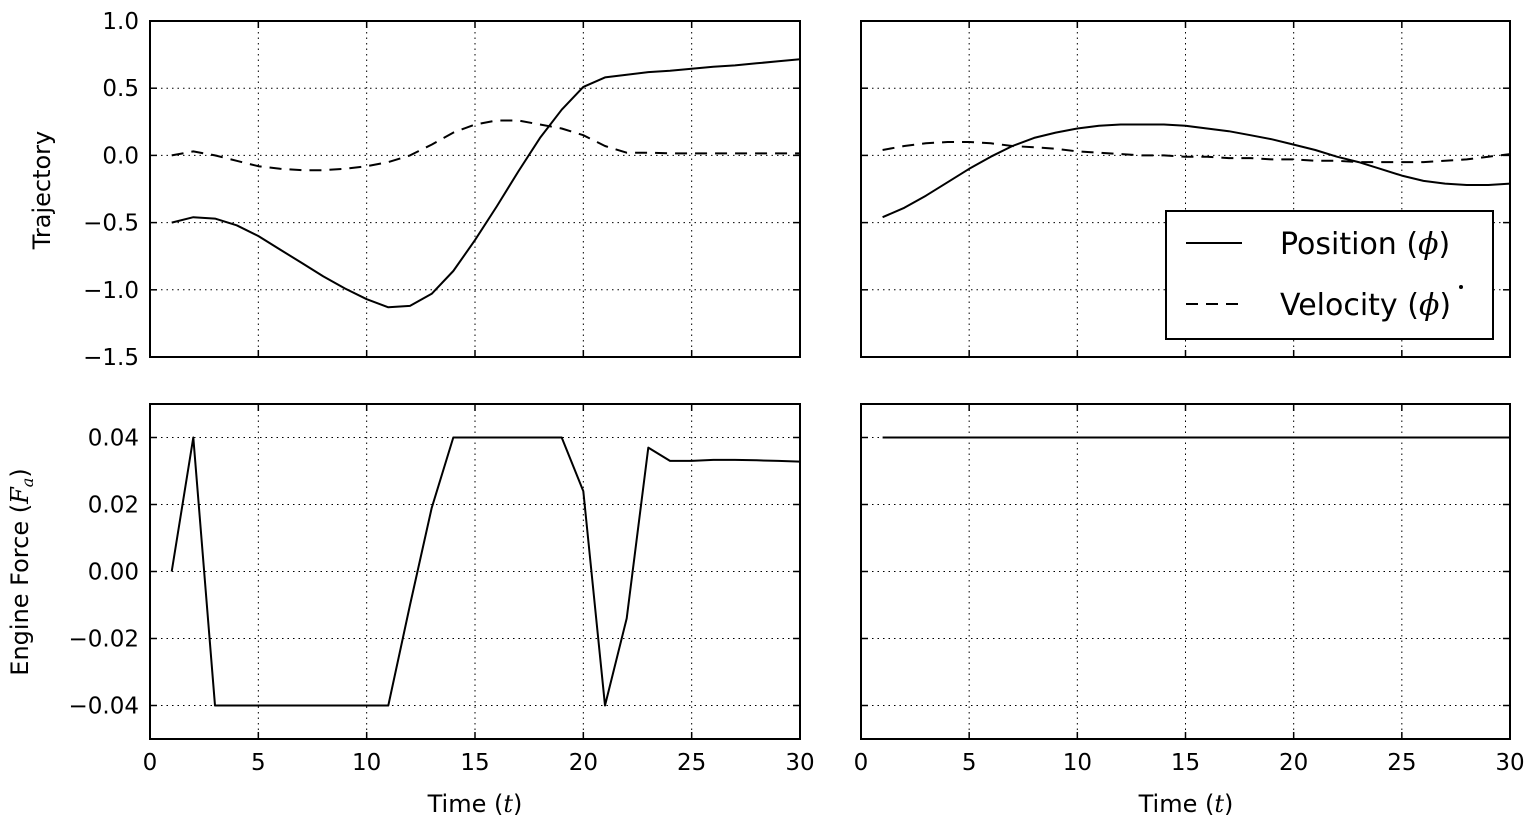 This screenshot has width=1535, height=830. What do you see at coordinates (1338, 244) in the screenshot?
I see `legend-position-label: Position` at bounding box center [1338, 244].